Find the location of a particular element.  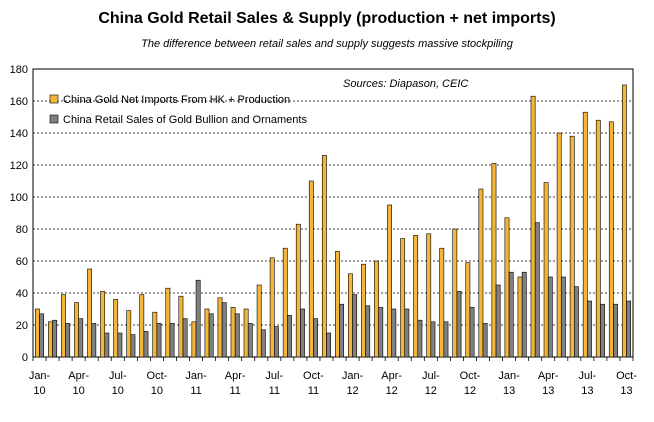

x-tick-label-year: 12 is located at coordinates (431, 391).